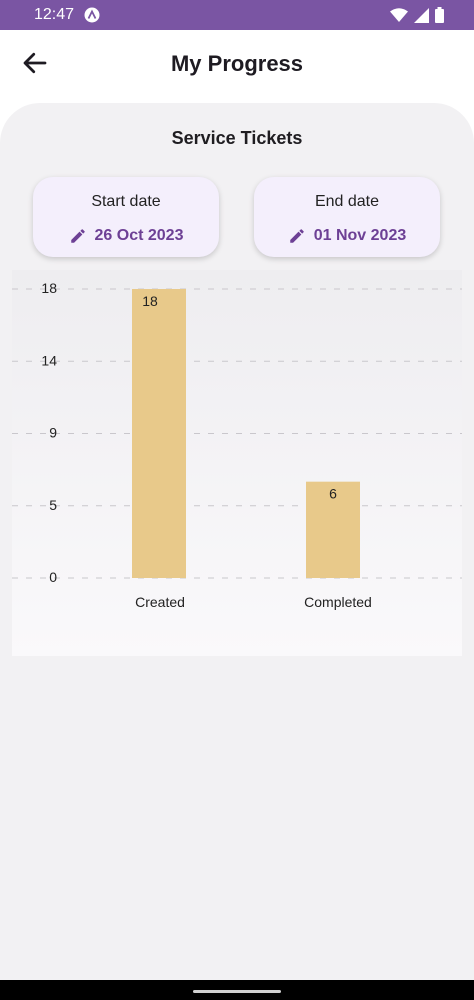 The image size is (474, 1000). Describe the element at coordinates (139, 235) in the screenshot. I see `start-date-value: 26 Oct 2023` at that location.